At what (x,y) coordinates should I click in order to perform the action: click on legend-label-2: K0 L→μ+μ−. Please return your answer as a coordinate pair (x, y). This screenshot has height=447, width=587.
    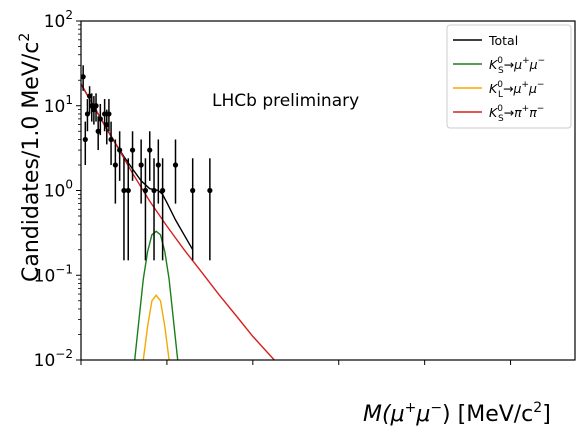
    Looking at the image, I should click on (516, 90).